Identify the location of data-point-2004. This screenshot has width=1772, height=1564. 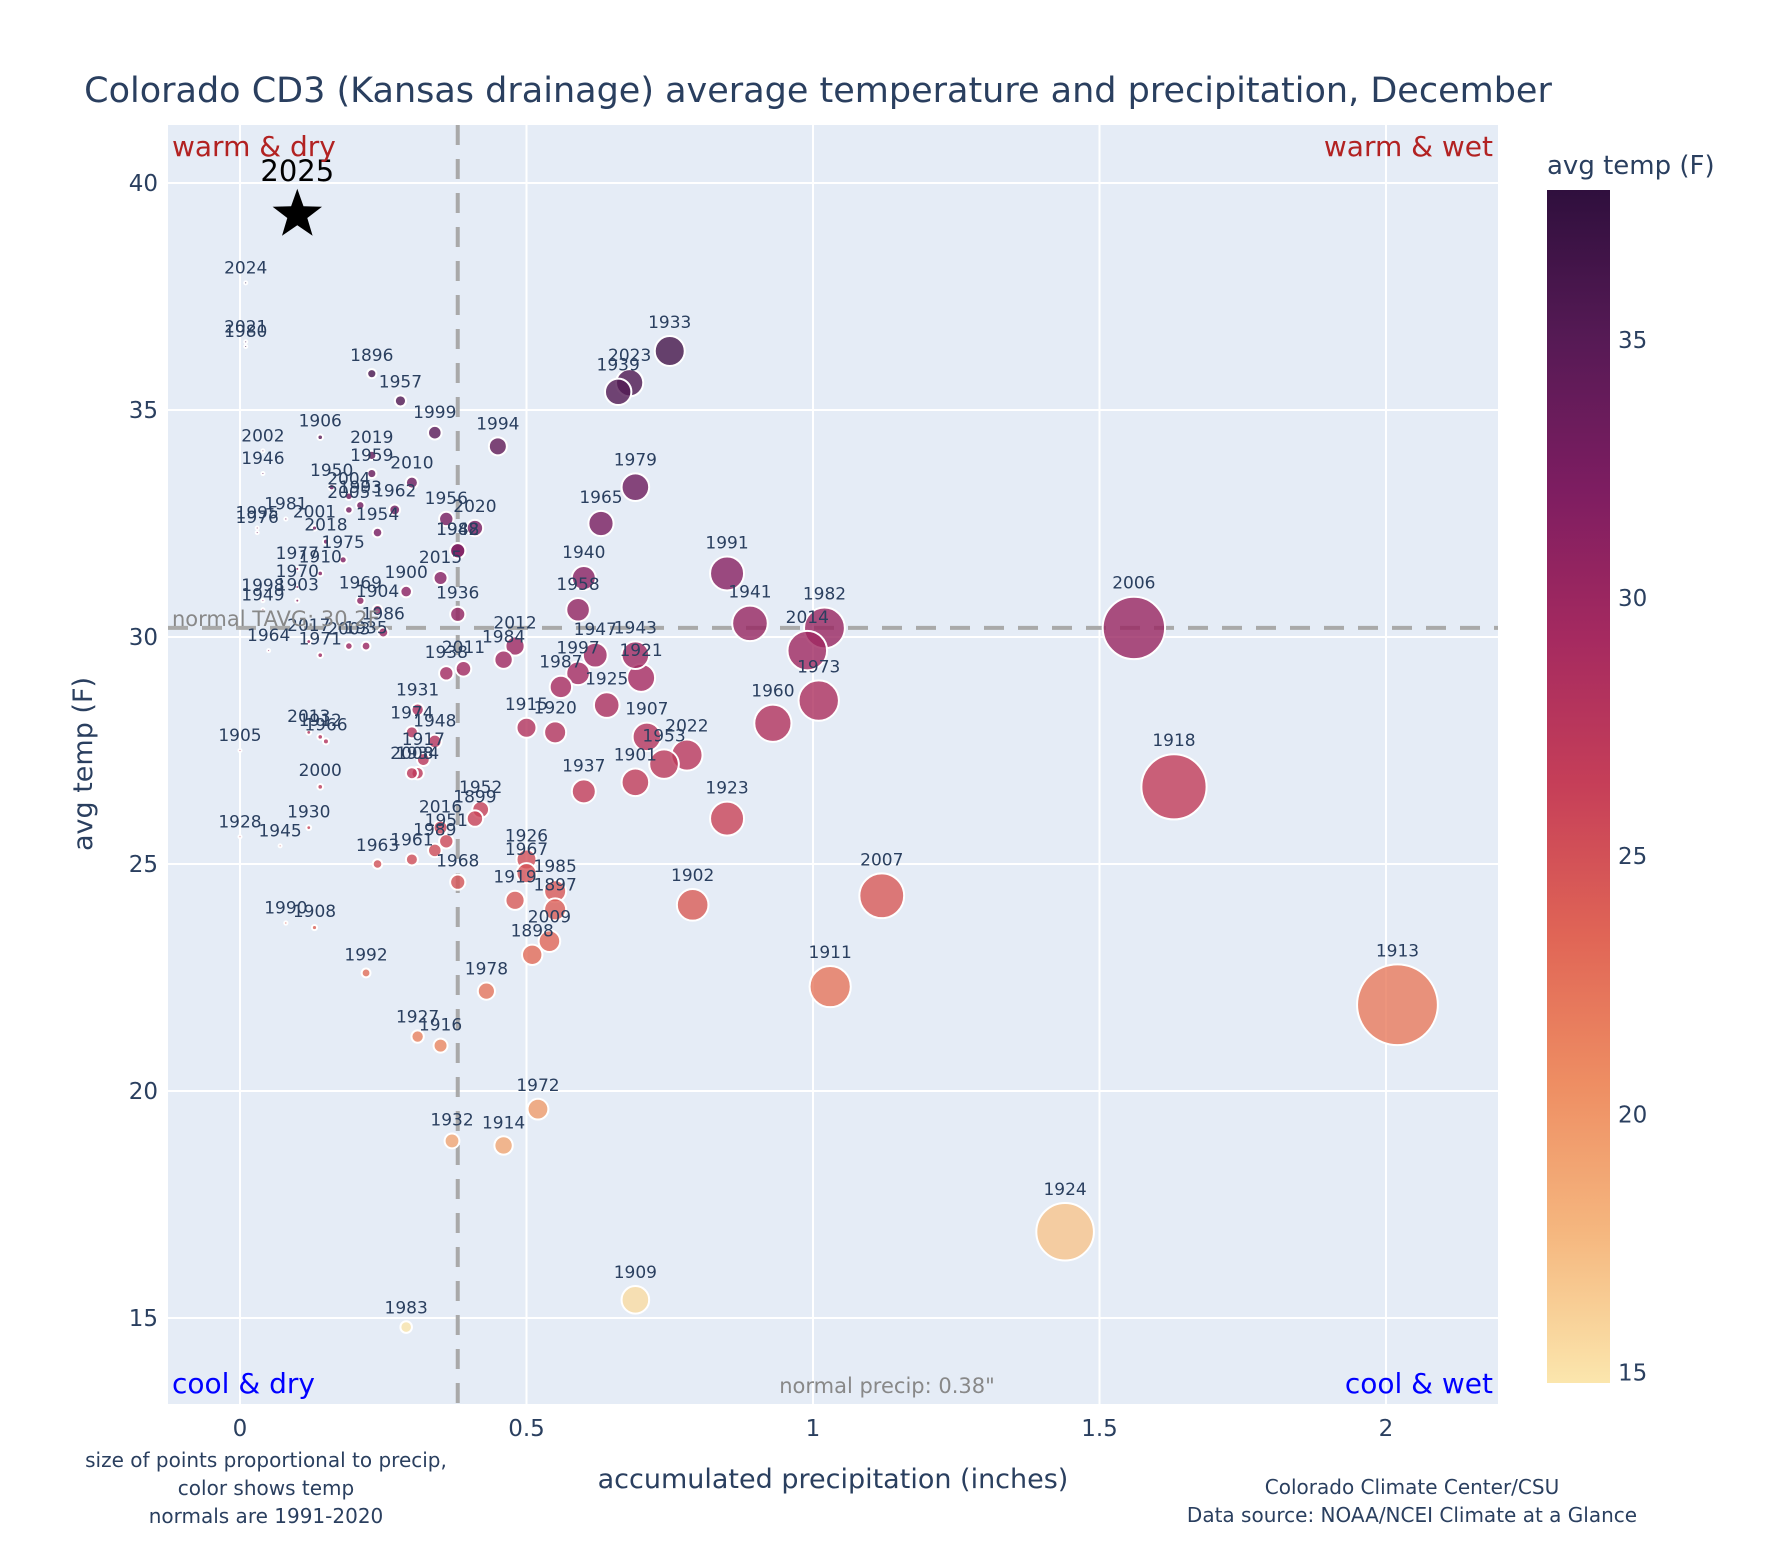
(349, 496).